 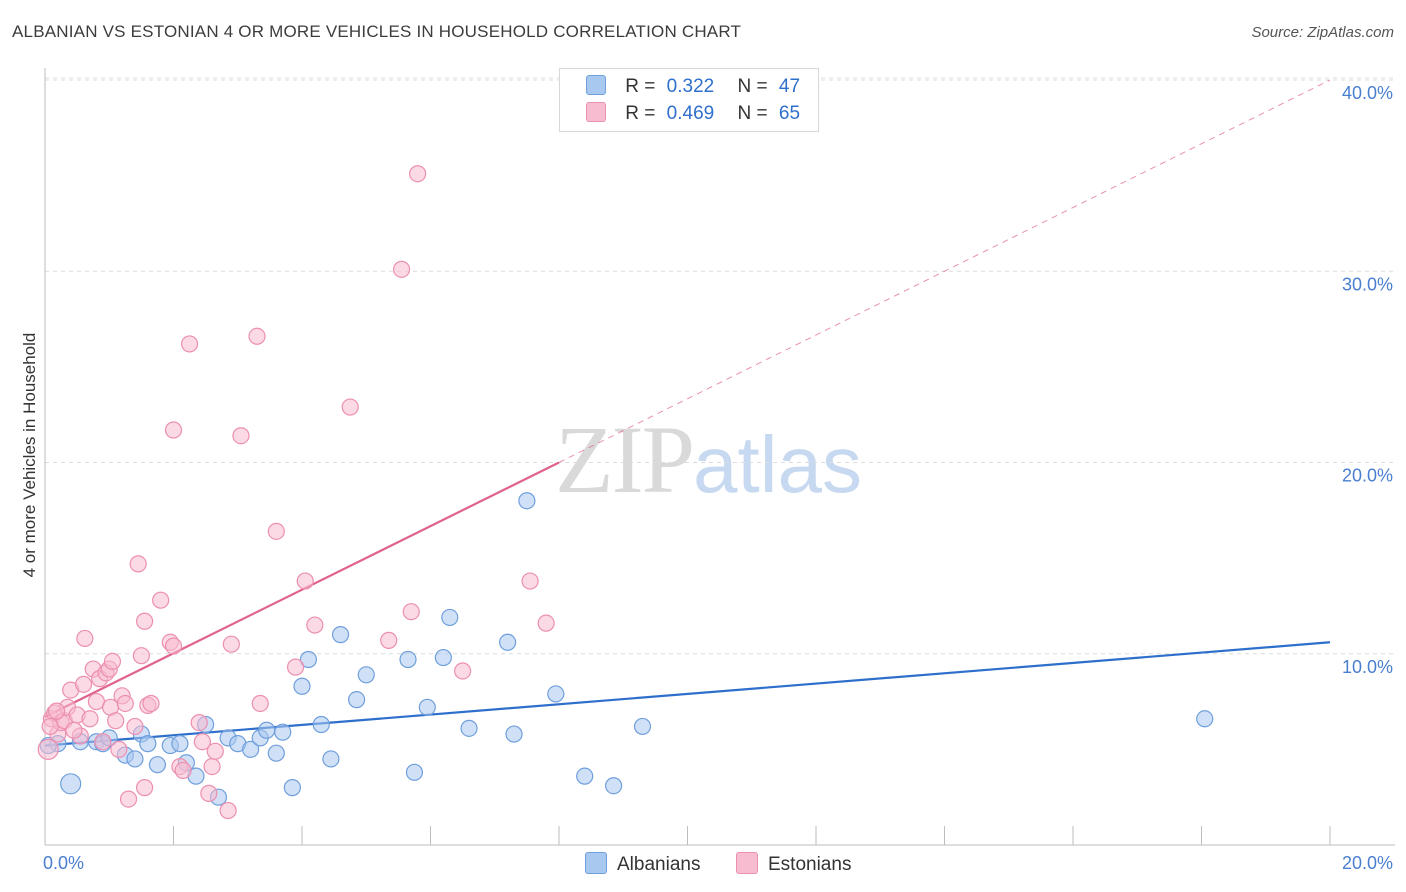 I want to click on legend-label-albanians: Albanians, so click(x=659, y=864).